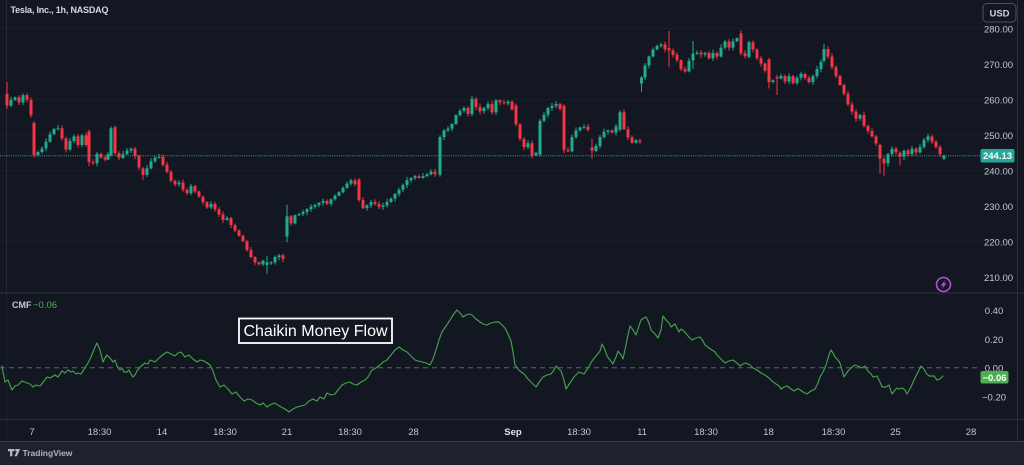  I want to click on svg-text: USD, so click(999, 14).